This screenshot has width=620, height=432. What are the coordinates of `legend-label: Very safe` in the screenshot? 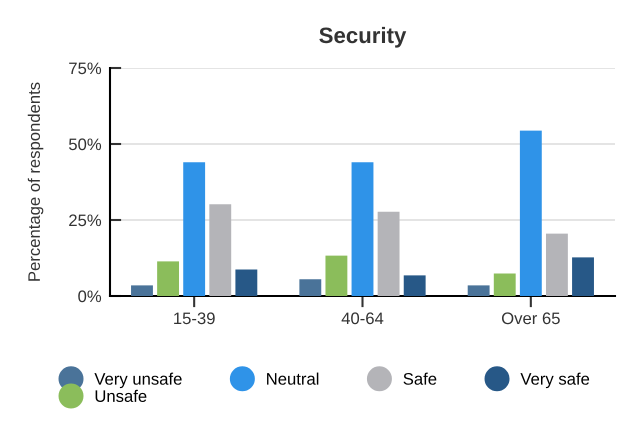 It's located at (555, 380).